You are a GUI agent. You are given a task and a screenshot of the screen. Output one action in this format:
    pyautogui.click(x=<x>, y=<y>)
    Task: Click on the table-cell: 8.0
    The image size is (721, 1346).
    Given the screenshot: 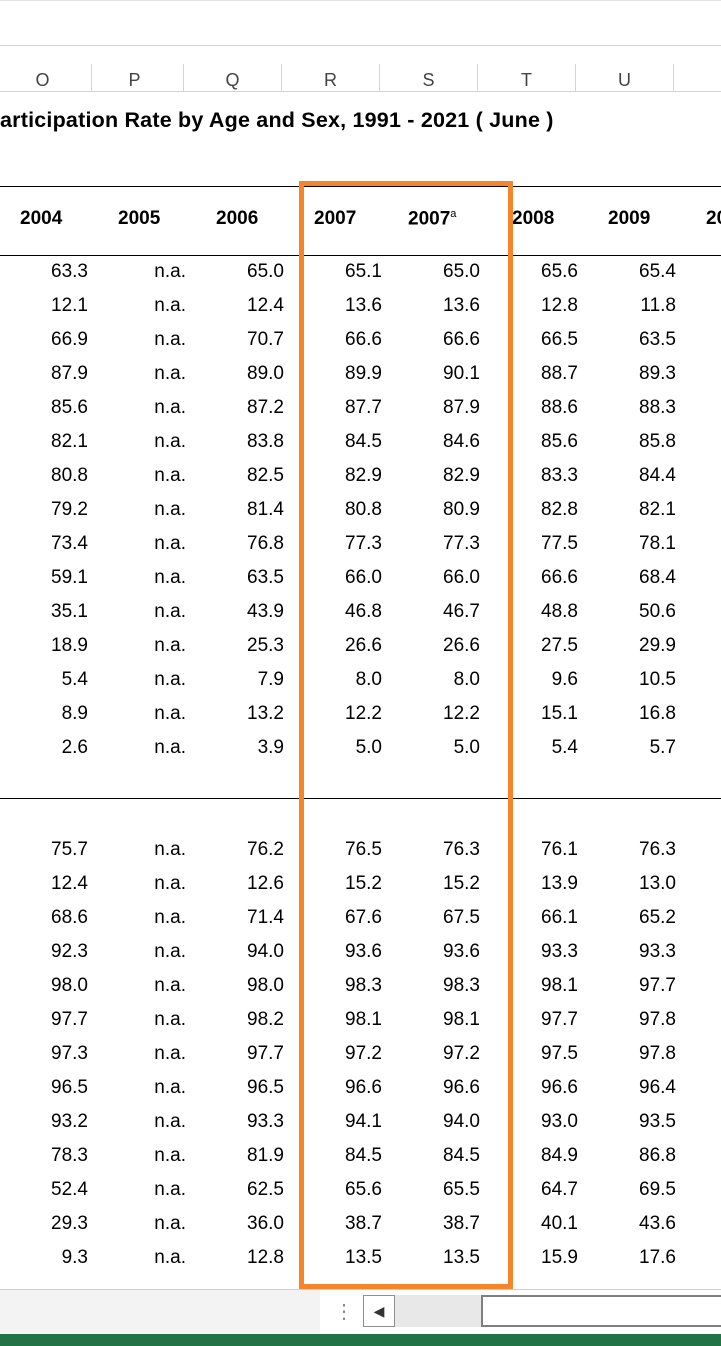 What is the action you would take?
    pyautogui.click(x=466, y=679)
    